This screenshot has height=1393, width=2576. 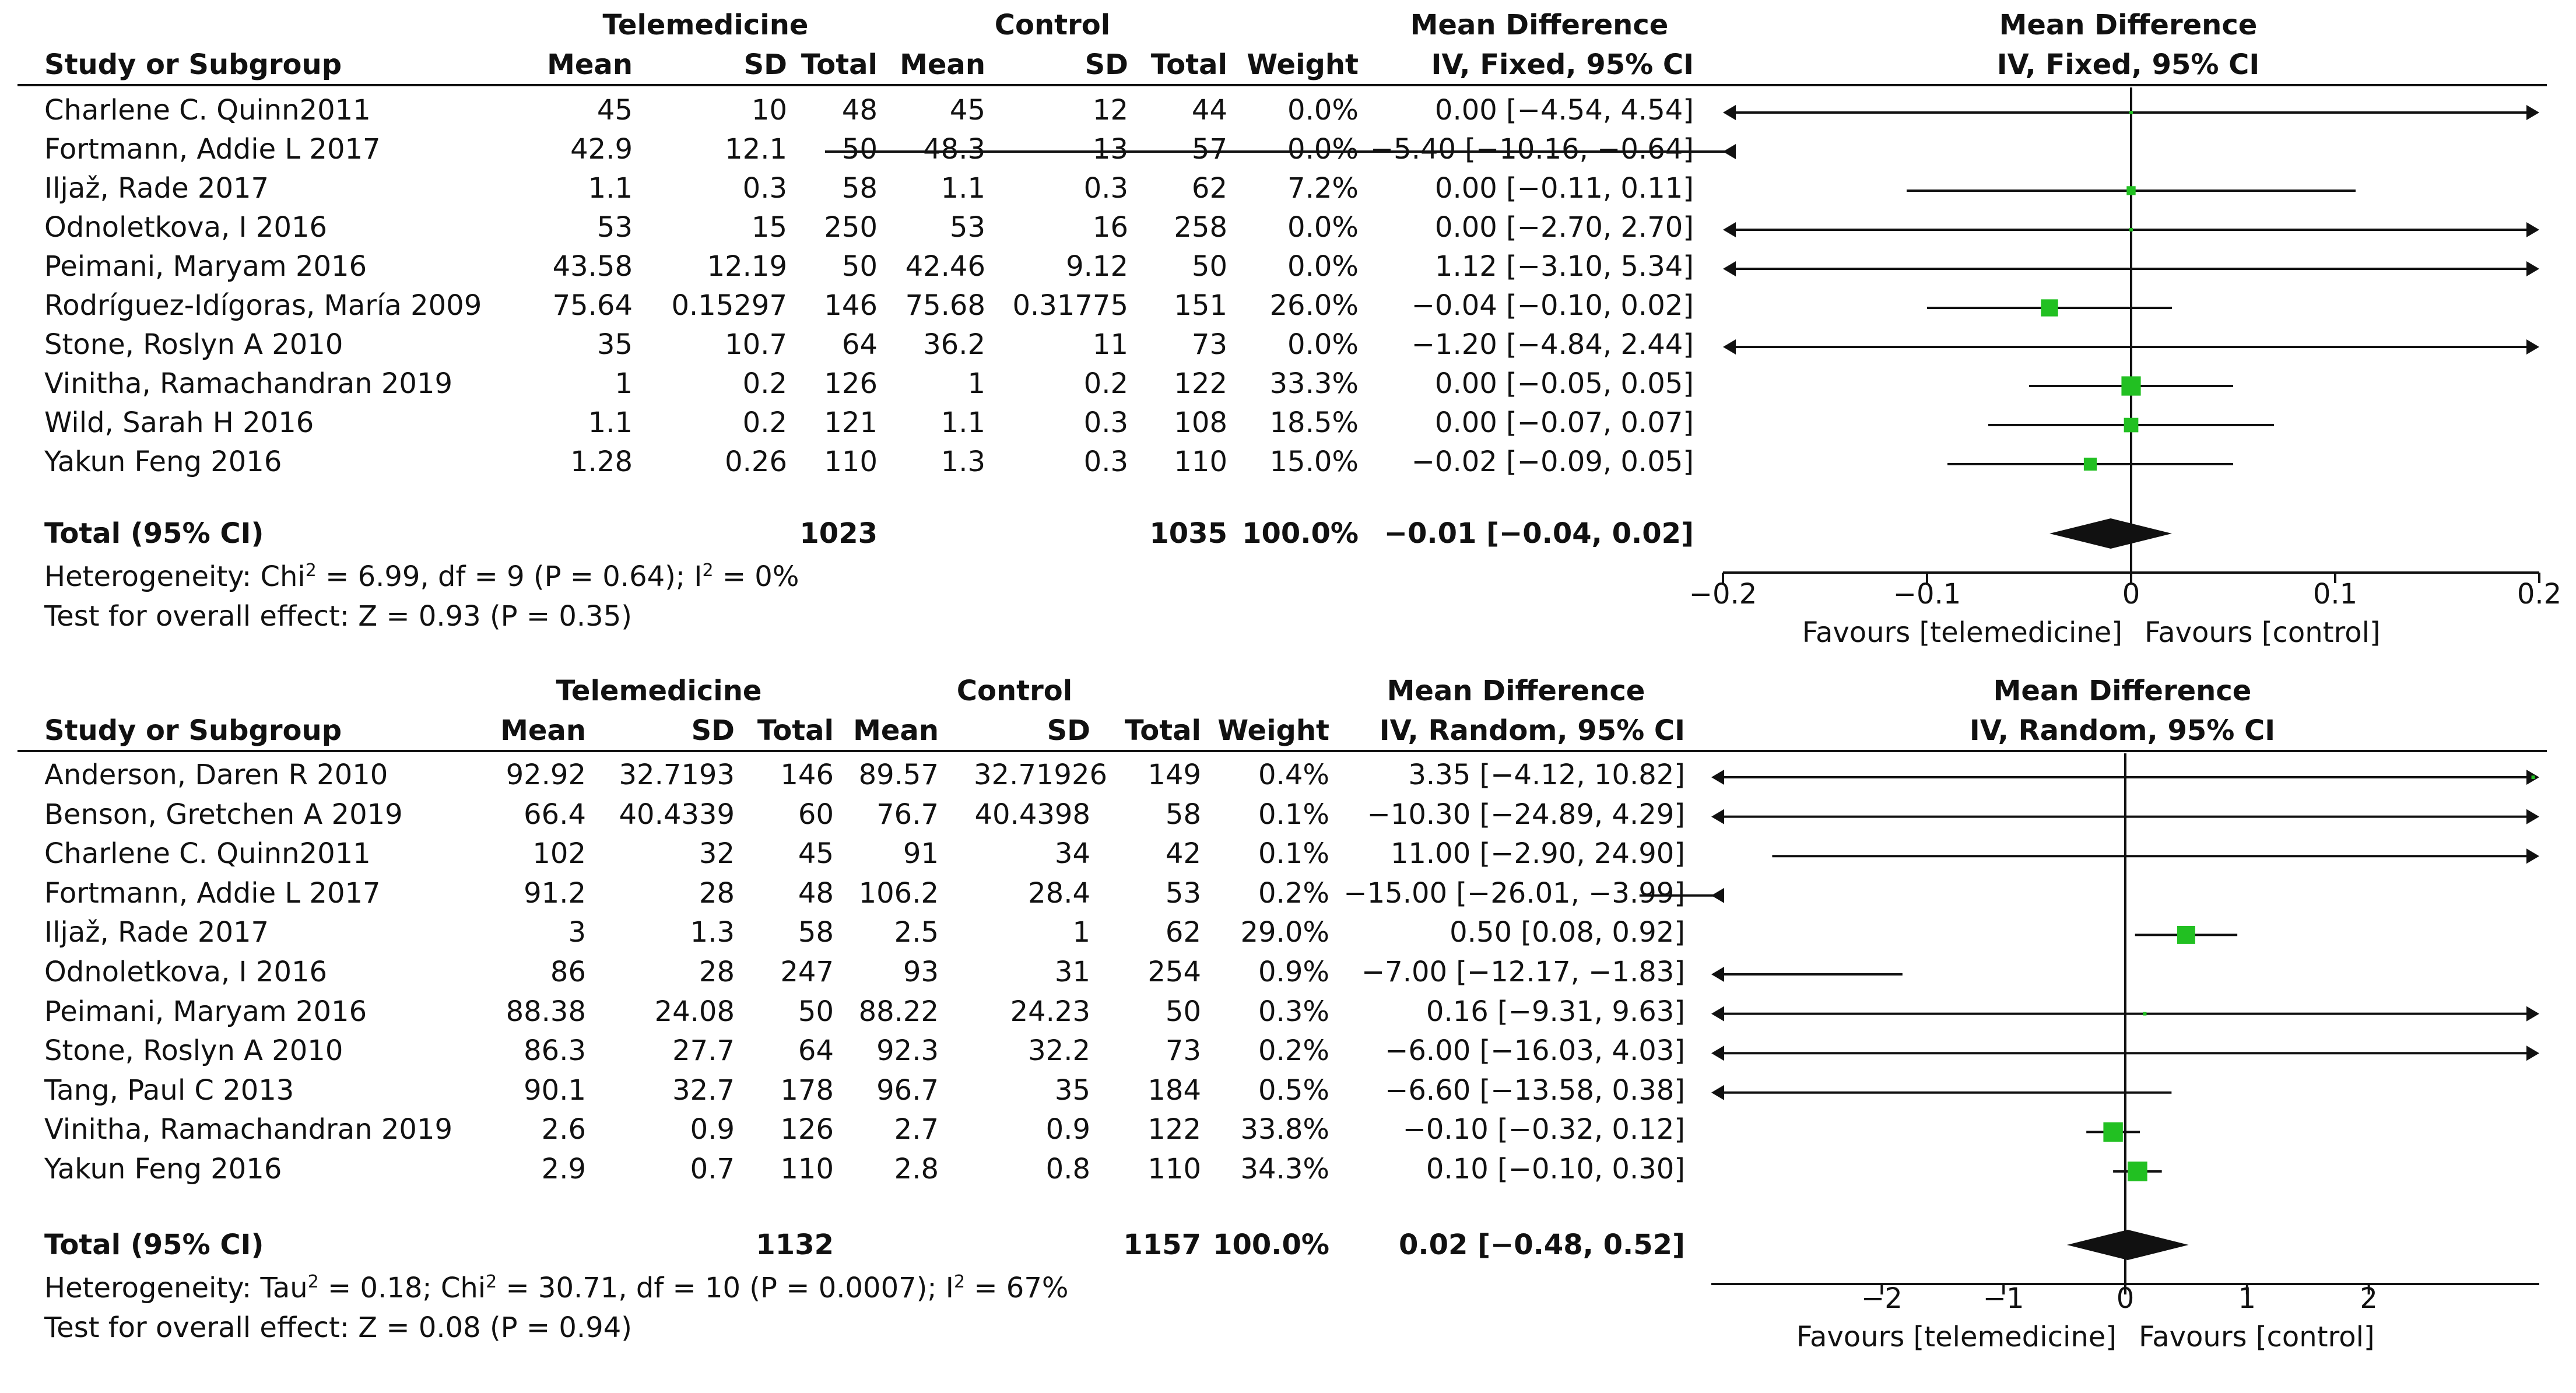 What do you see at coordinates (945, 266) in the screenshot?
I see `cell-ctrl-mean: 42.46` at bounding box center [945, 266].